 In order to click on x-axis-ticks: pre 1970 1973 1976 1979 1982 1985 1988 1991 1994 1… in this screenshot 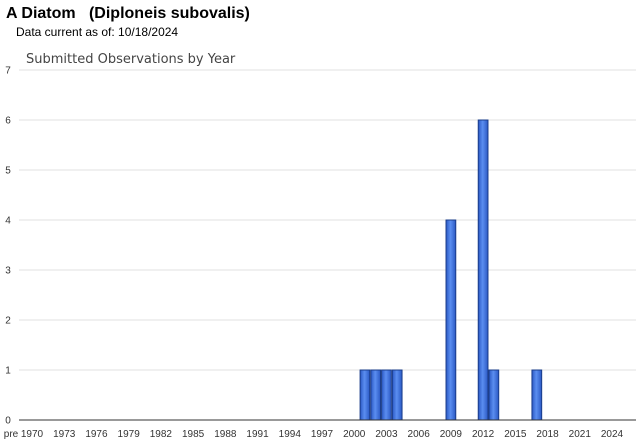, I will do `click(314, 434)`.